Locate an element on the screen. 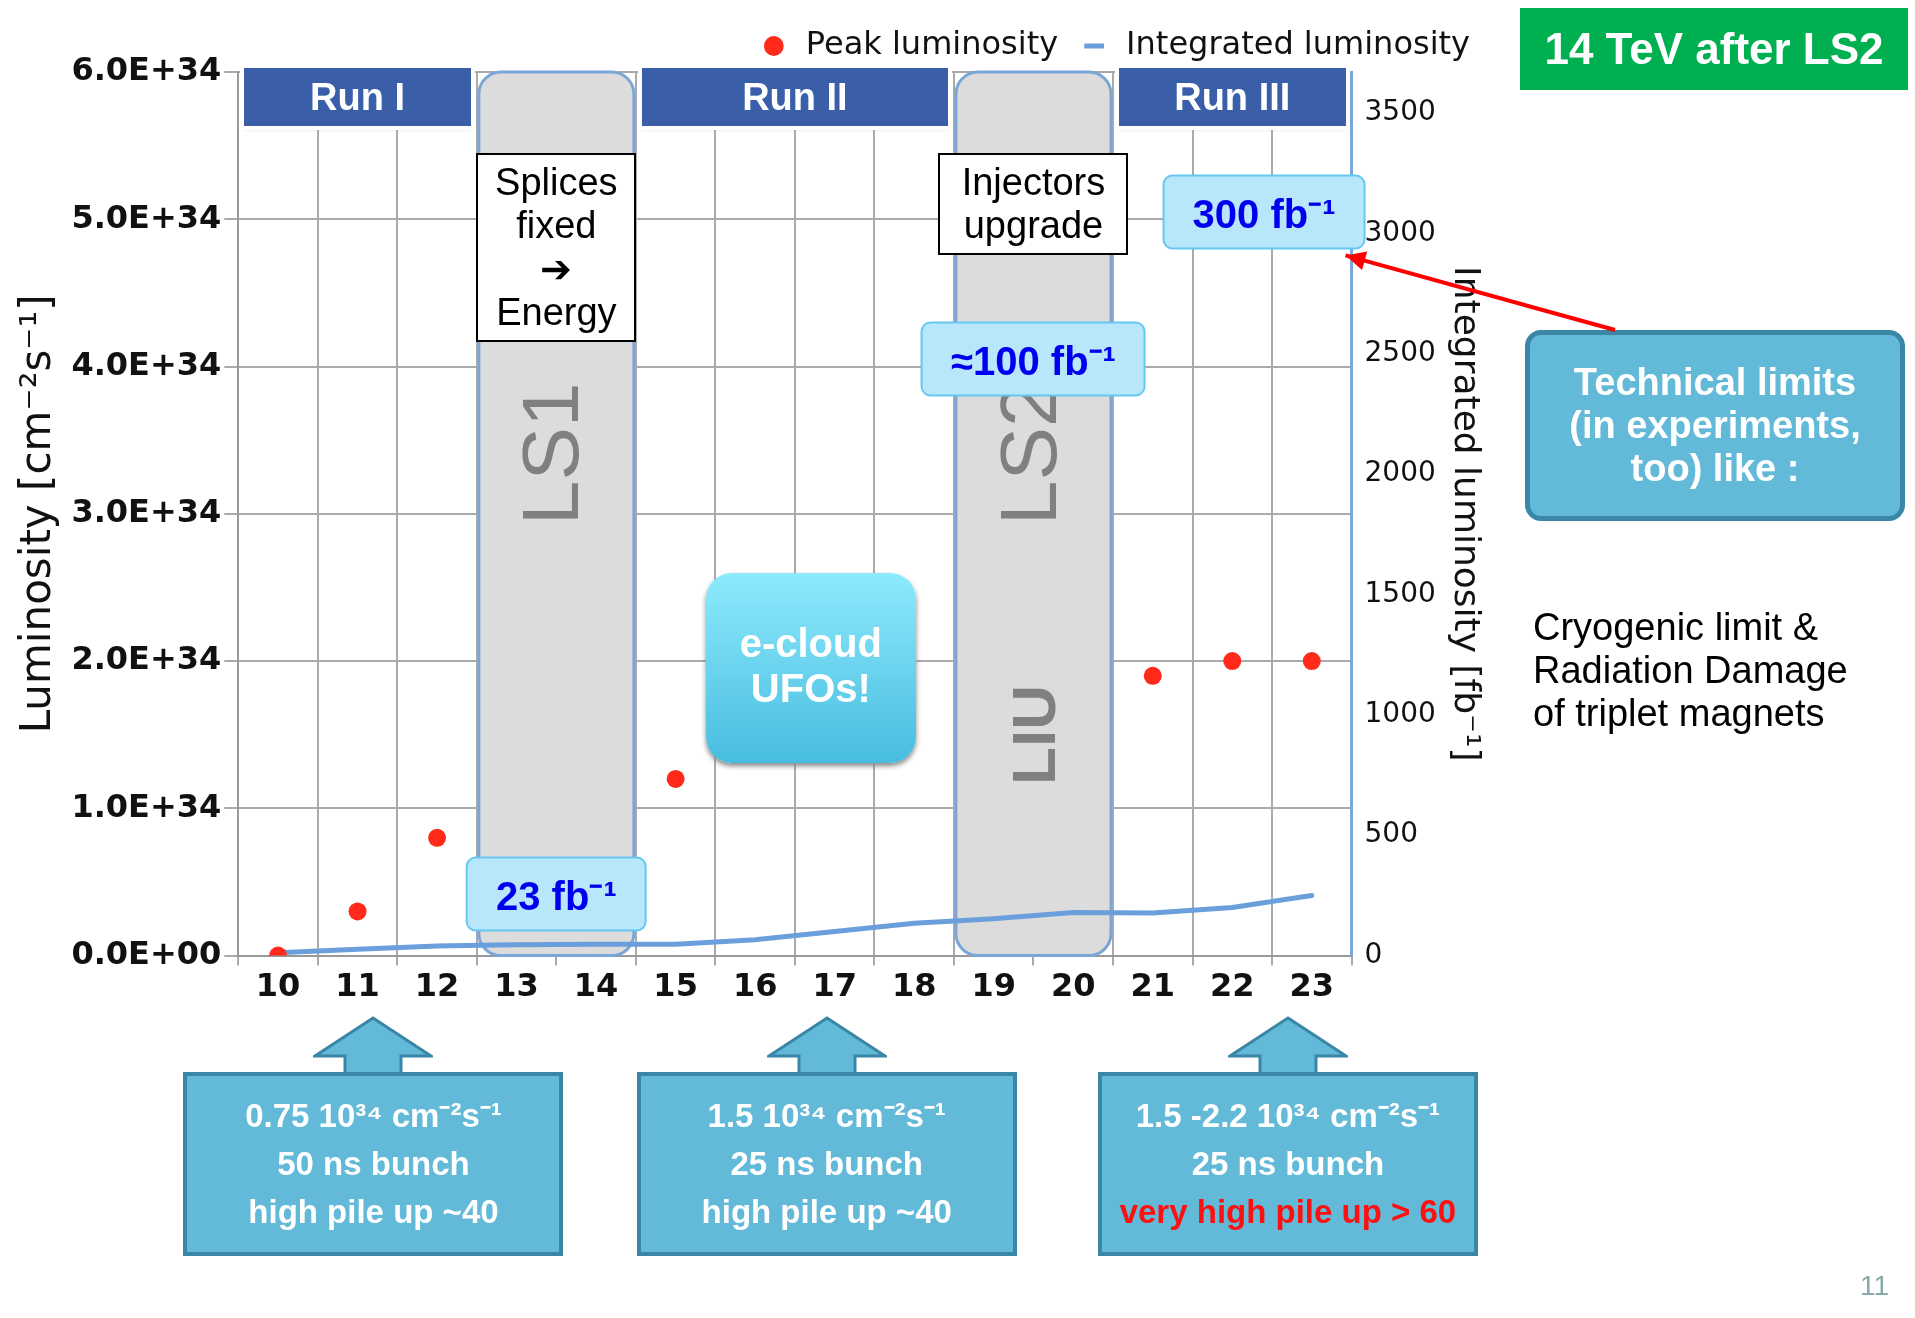 Image resolution: width=1915 pixels, height=1318 pixels. text: 11 is located at coordinates (1875, 1285).